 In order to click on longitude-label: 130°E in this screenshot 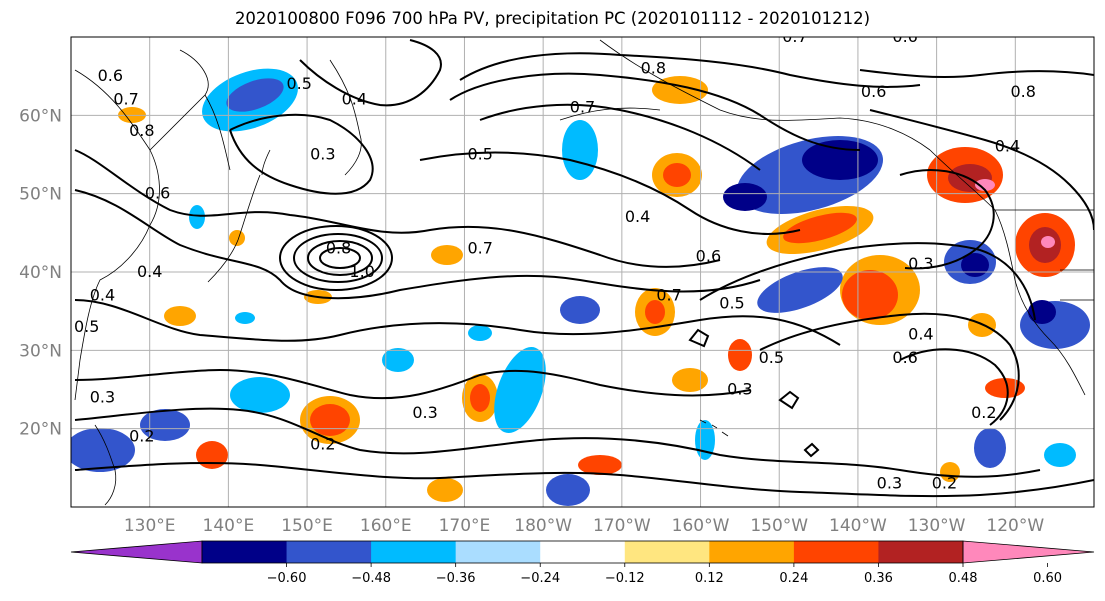, I will do `click(150, 526)`.